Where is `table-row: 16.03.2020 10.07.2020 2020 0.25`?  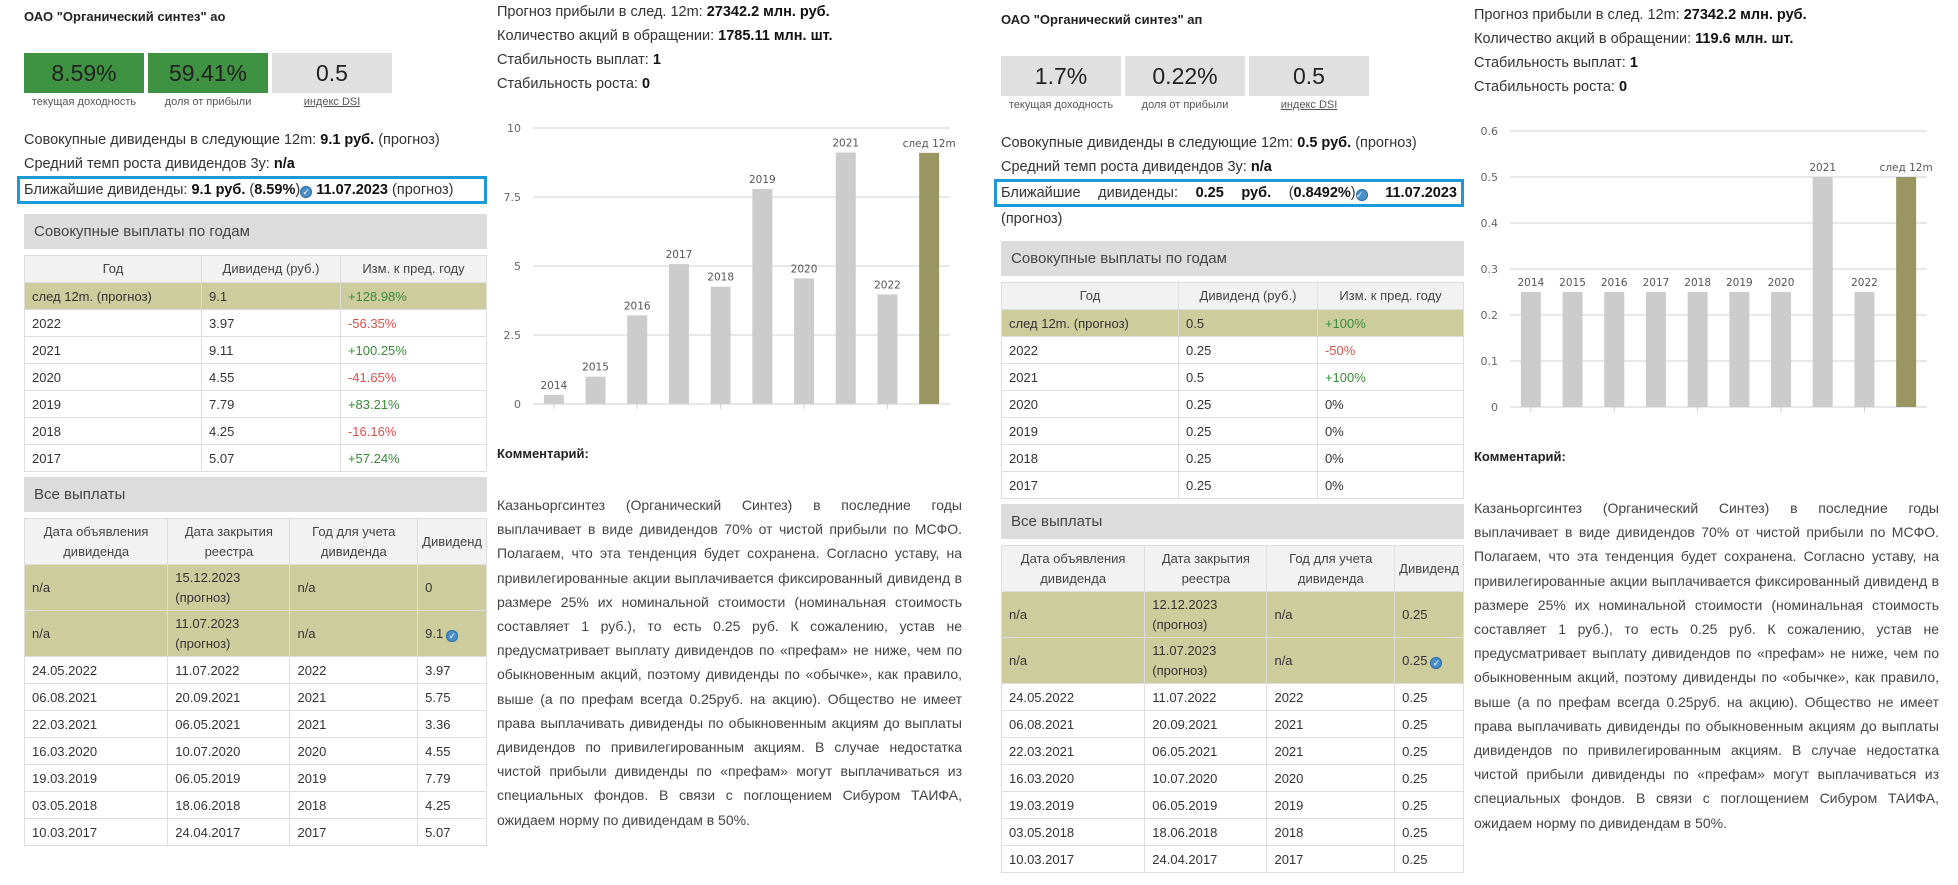
table-row: 16.03.2020 10.07.2020 2020 0.25 is located at coordinates (1232, 778).